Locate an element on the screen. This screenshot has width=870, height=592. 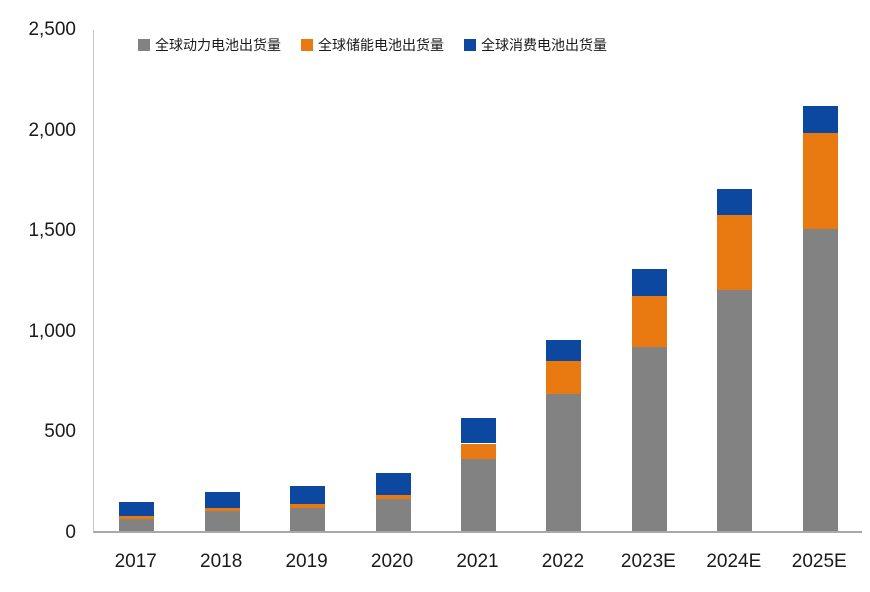
bar-segment-2020-storage is located at coordinates (393, 496).